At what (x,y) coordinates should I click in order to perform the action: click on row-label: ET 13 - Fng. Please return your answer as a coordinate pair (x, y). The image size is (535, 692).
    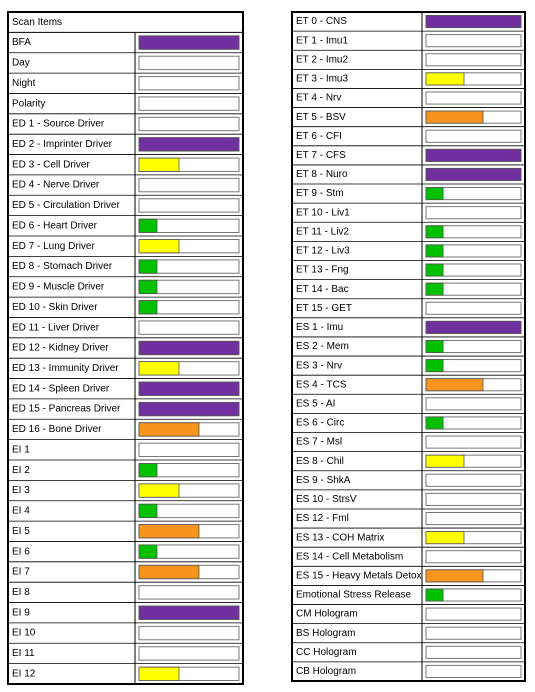
    Looking at the image, I should click on (322, 270).